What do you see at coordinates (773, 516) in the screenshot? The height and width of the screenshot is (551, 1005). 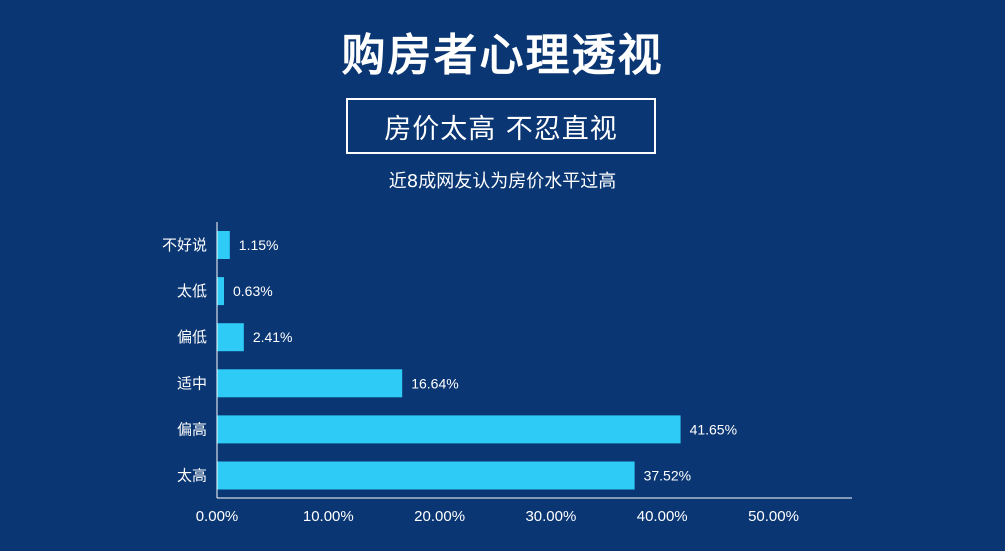 I see `x-tick-label: 50.00%` at bounding box center [773, 516].